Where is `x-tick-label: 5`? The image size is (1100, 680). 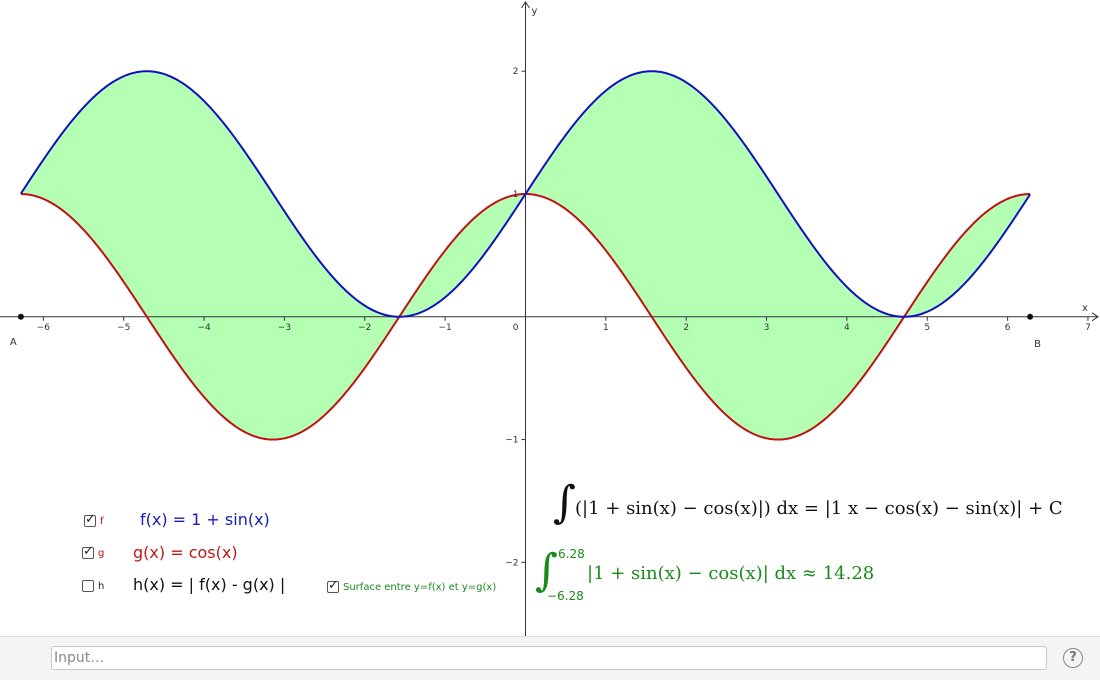 x-tick-label: 5 is located at coordinates (927, 328).